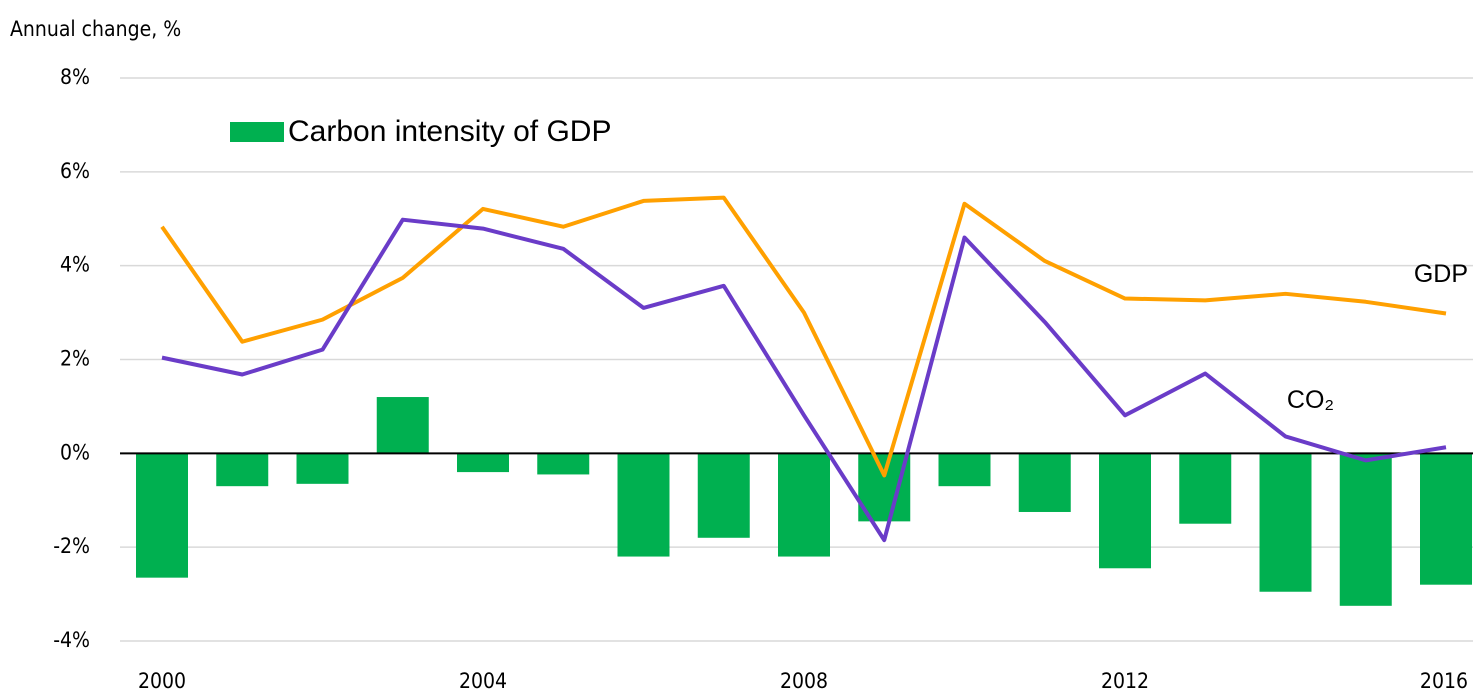 The image size is (1473, 698). Describe the element at coordinates (95, 29) in the screenshot. I see `y-axis-label: Annual change, %` at that location.